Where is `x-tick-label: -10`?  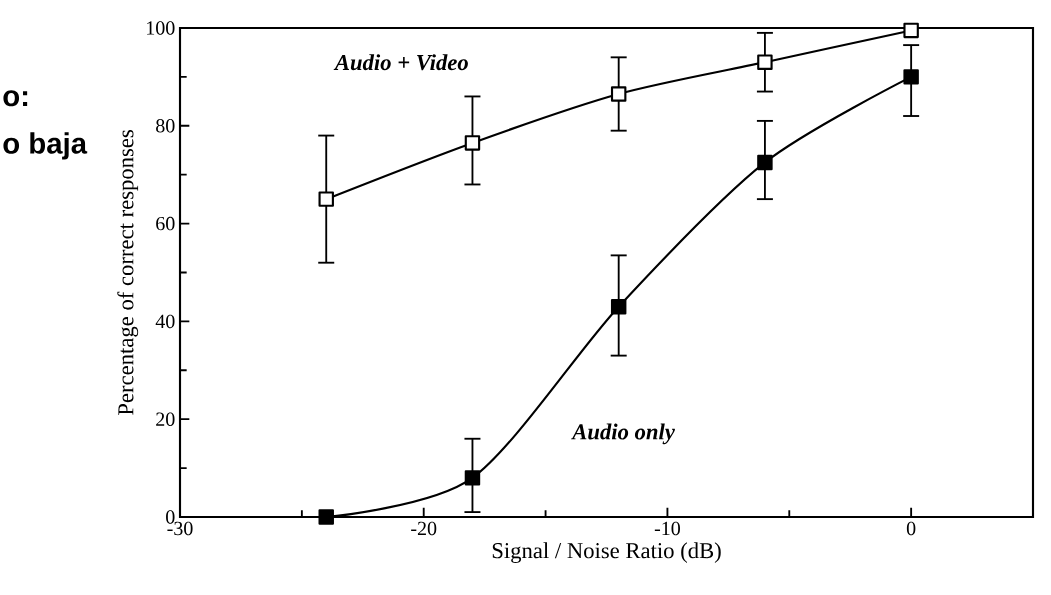 x-tick-label: -10 is located at coordinates (667, 528).